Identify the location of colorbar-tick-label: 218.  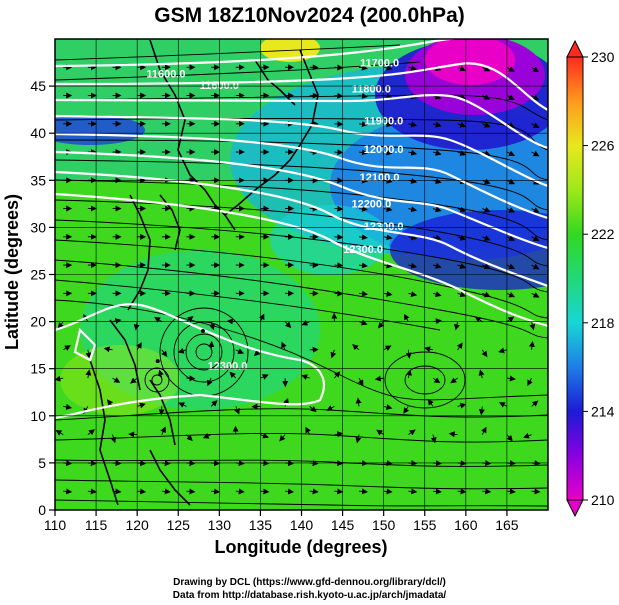
(603, 323).